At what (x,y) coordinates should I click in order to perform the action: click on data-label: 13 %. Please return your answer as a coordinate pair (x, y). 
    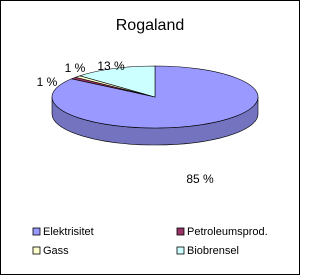
    Looking at the image, I should click on (111, 66).